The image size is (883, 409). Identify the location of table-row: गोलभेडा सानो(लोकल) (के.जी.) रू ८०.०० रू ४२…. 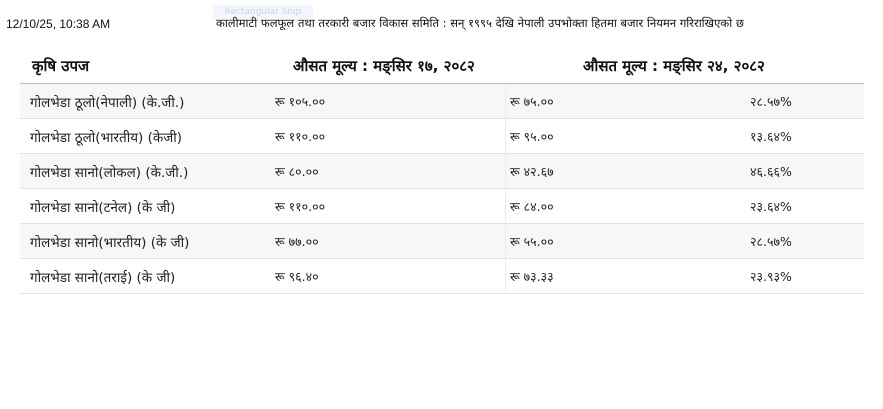
(442, 171).